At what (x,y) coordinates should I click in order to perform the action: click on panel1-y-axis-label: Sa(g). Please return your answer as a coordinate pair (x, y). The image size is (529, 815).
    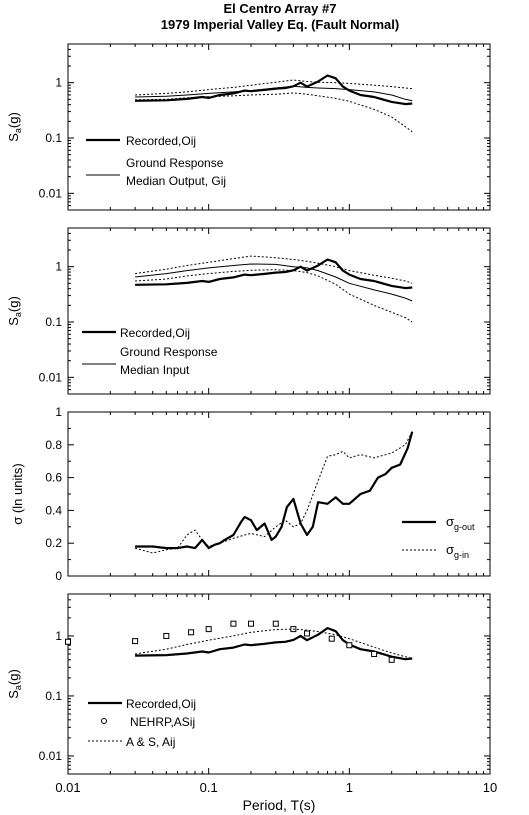
    Looking at the image, I should click on (14, 127).